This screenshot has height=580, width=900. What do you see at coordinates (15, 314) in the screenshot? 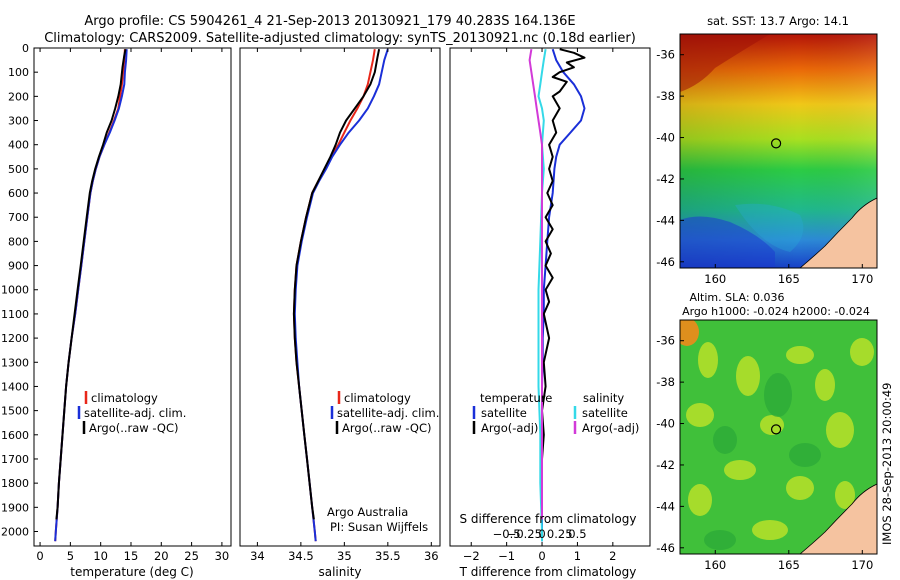
I see `depth-tick-label: 1100` at bounding box center [15, 314].